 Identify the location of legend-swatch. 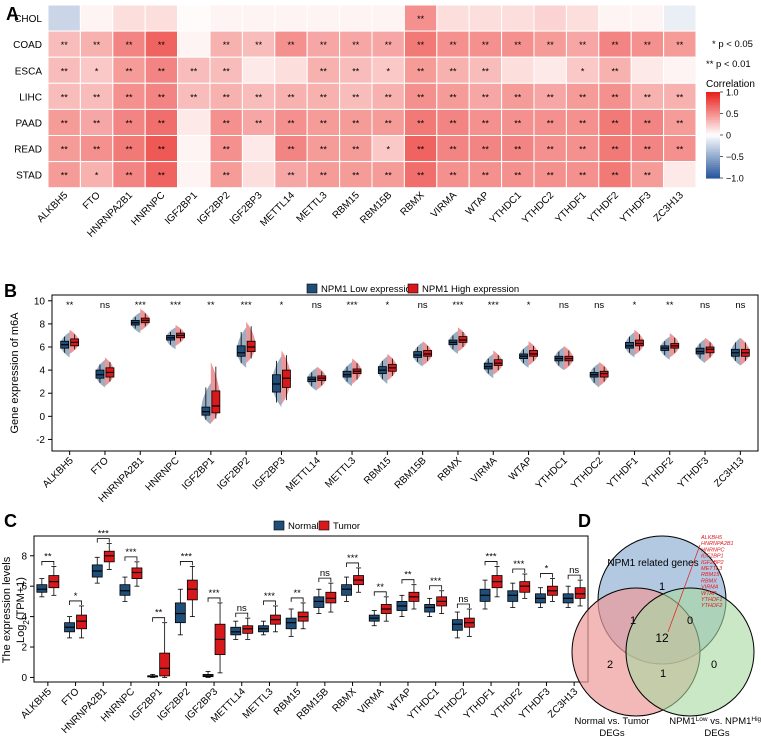
(279, 525).